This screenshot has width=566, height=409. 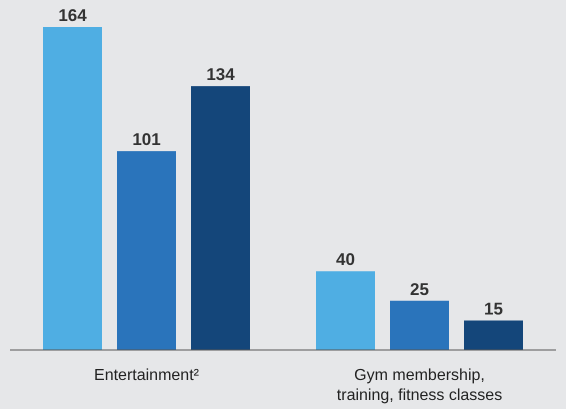 I want to click on x-tick-label: Entertainment², so click(x=147, y=375).